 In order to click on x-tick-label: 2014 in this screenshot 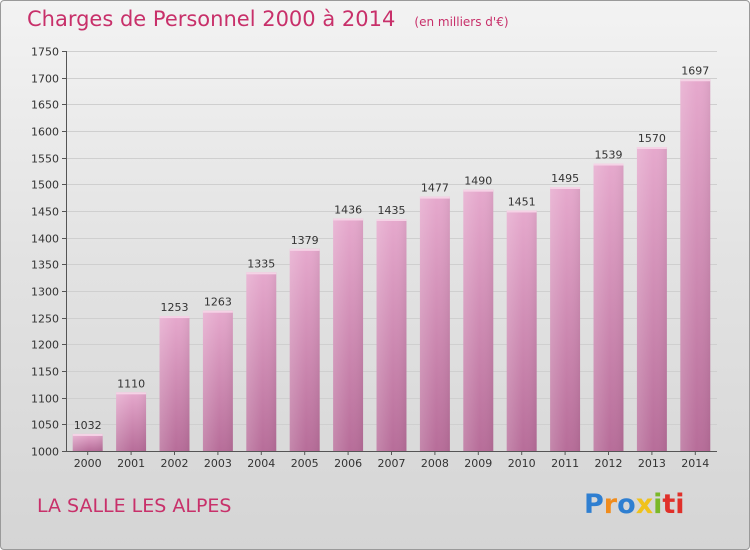, I will do `click(695, 463)`.